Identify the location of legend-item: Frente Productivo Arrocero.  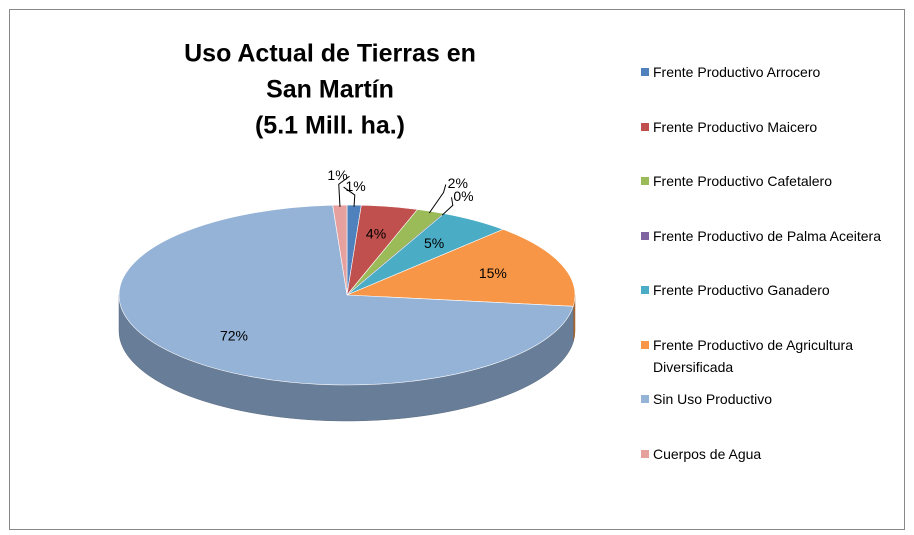
(772, 72).